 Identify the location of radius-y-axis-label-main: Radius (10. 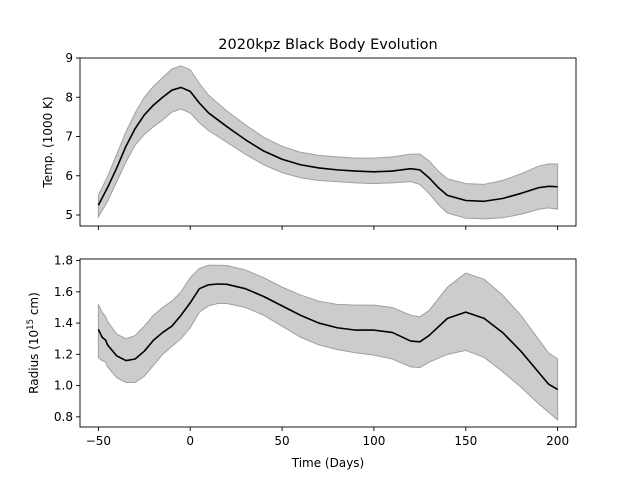
(34, 362).